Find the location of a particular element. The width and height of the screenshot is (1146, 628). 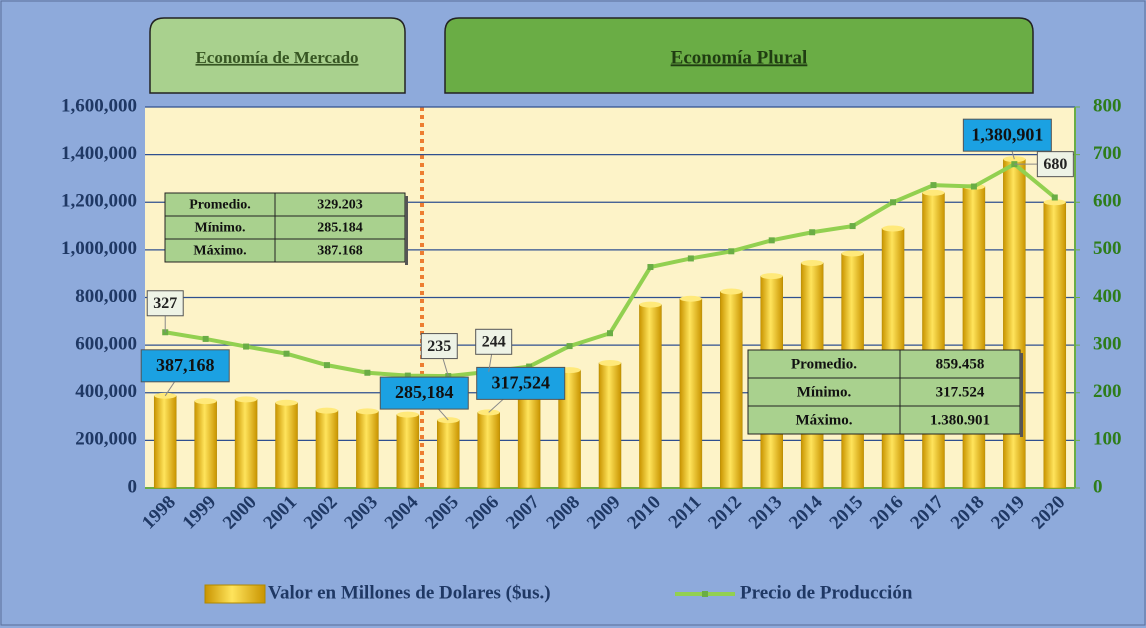

y-tick-label: 600,000 is located at coordinates (106, 343).